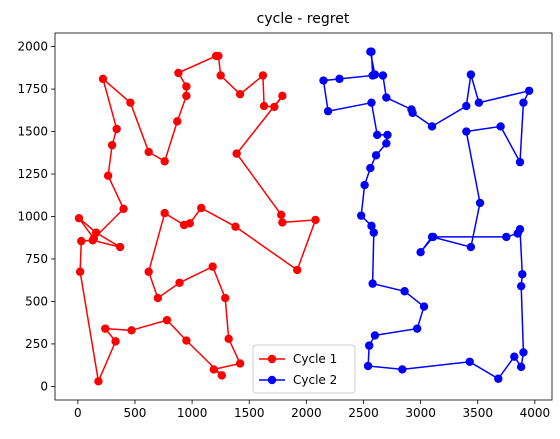 The width and height of the screenshot is (560, 439). Describe the element at coordinates (44, 386) in the screenshot. I see `y-tick-label: 0` at that location.